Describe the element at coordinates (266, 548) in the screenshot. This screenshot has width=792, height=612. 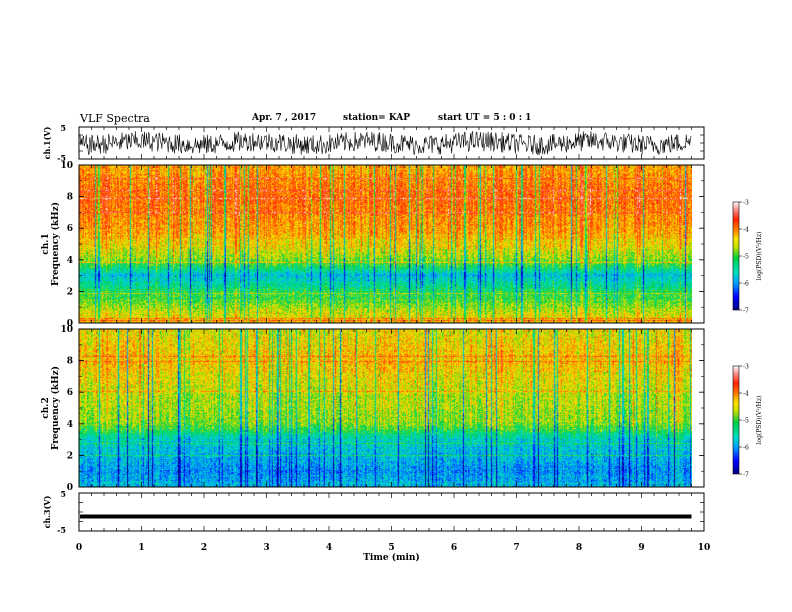
I see `x-tick-label: 3` at that location.